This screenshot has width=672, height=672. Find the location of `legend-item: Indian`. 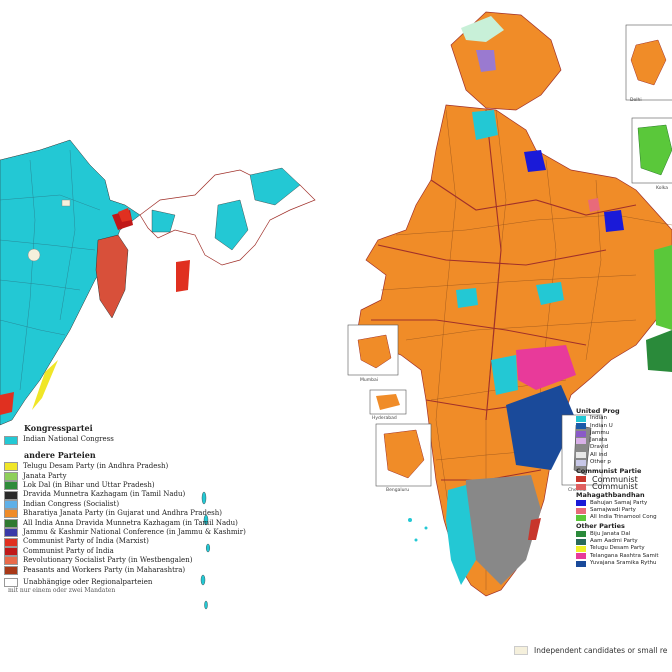

legend-item: Indian is located at coordinates (624, 418).